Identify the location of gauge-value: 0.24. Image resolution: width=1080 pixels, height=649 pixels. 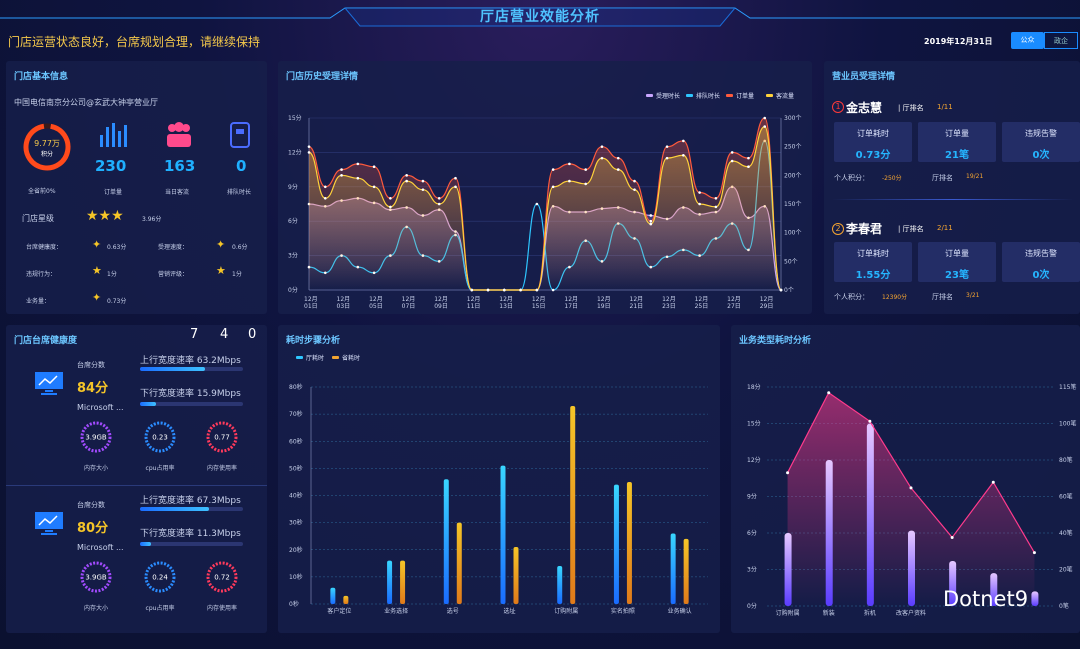
(160, 578).